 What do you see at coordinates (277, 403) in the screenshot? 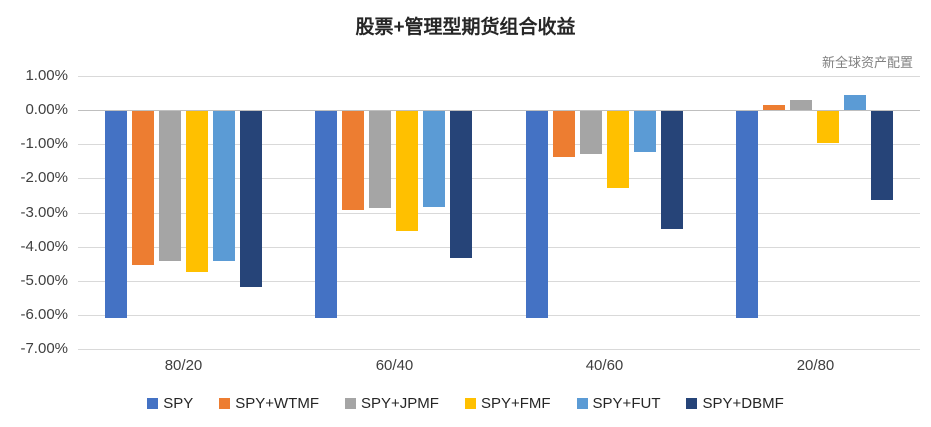
I see `legend-label: SPY+WTMF` at bounding box center [277, 403].